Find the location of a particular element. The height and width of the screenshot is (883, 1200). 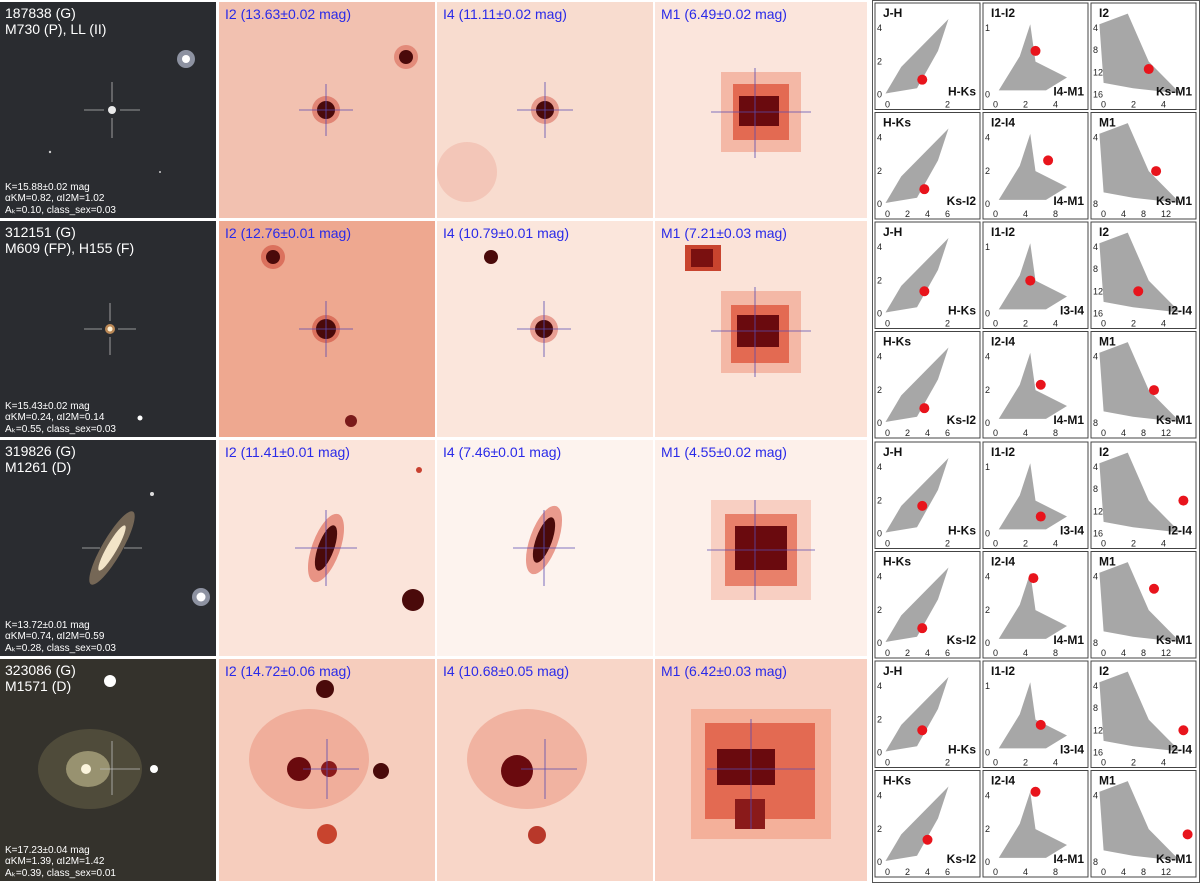

cmd-ylabel: H-Ks is located at coordinates (897, 342).